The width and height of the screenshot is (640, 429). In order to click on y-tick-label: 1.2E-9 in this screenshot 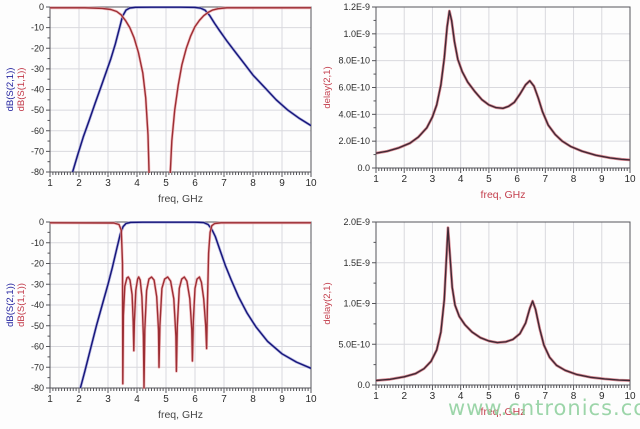, I will do `click(356, 7)`.